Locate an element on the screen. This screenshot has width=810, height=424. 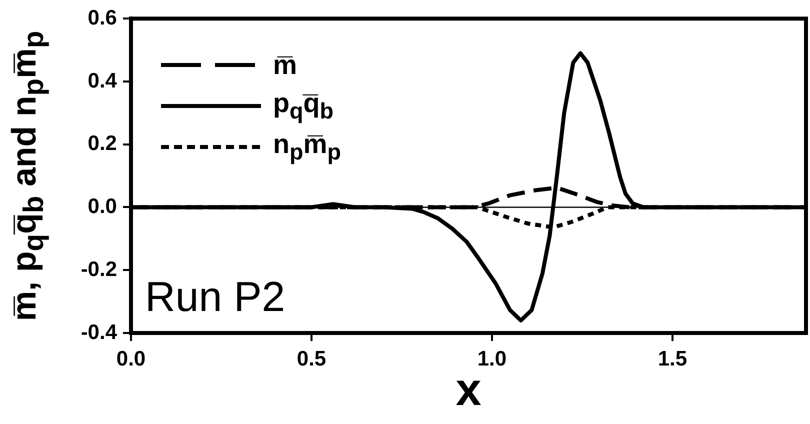
y-tick-label: -0.2 is located at coordinates (98, 269).